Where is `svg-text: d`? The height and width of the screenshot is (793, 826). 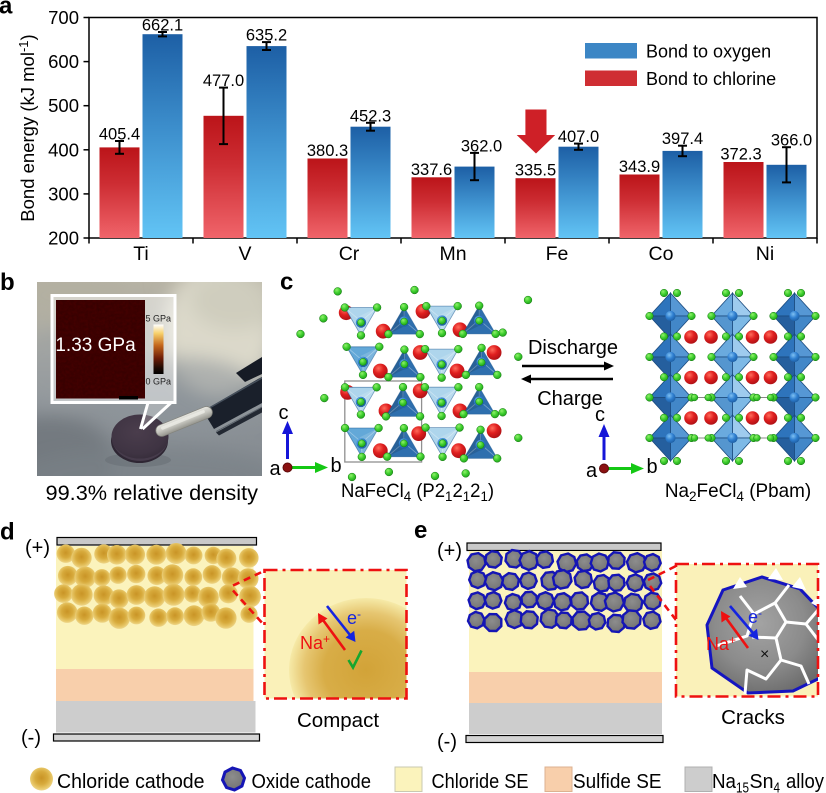
svg-text: d is located at coordinates (7, 532).